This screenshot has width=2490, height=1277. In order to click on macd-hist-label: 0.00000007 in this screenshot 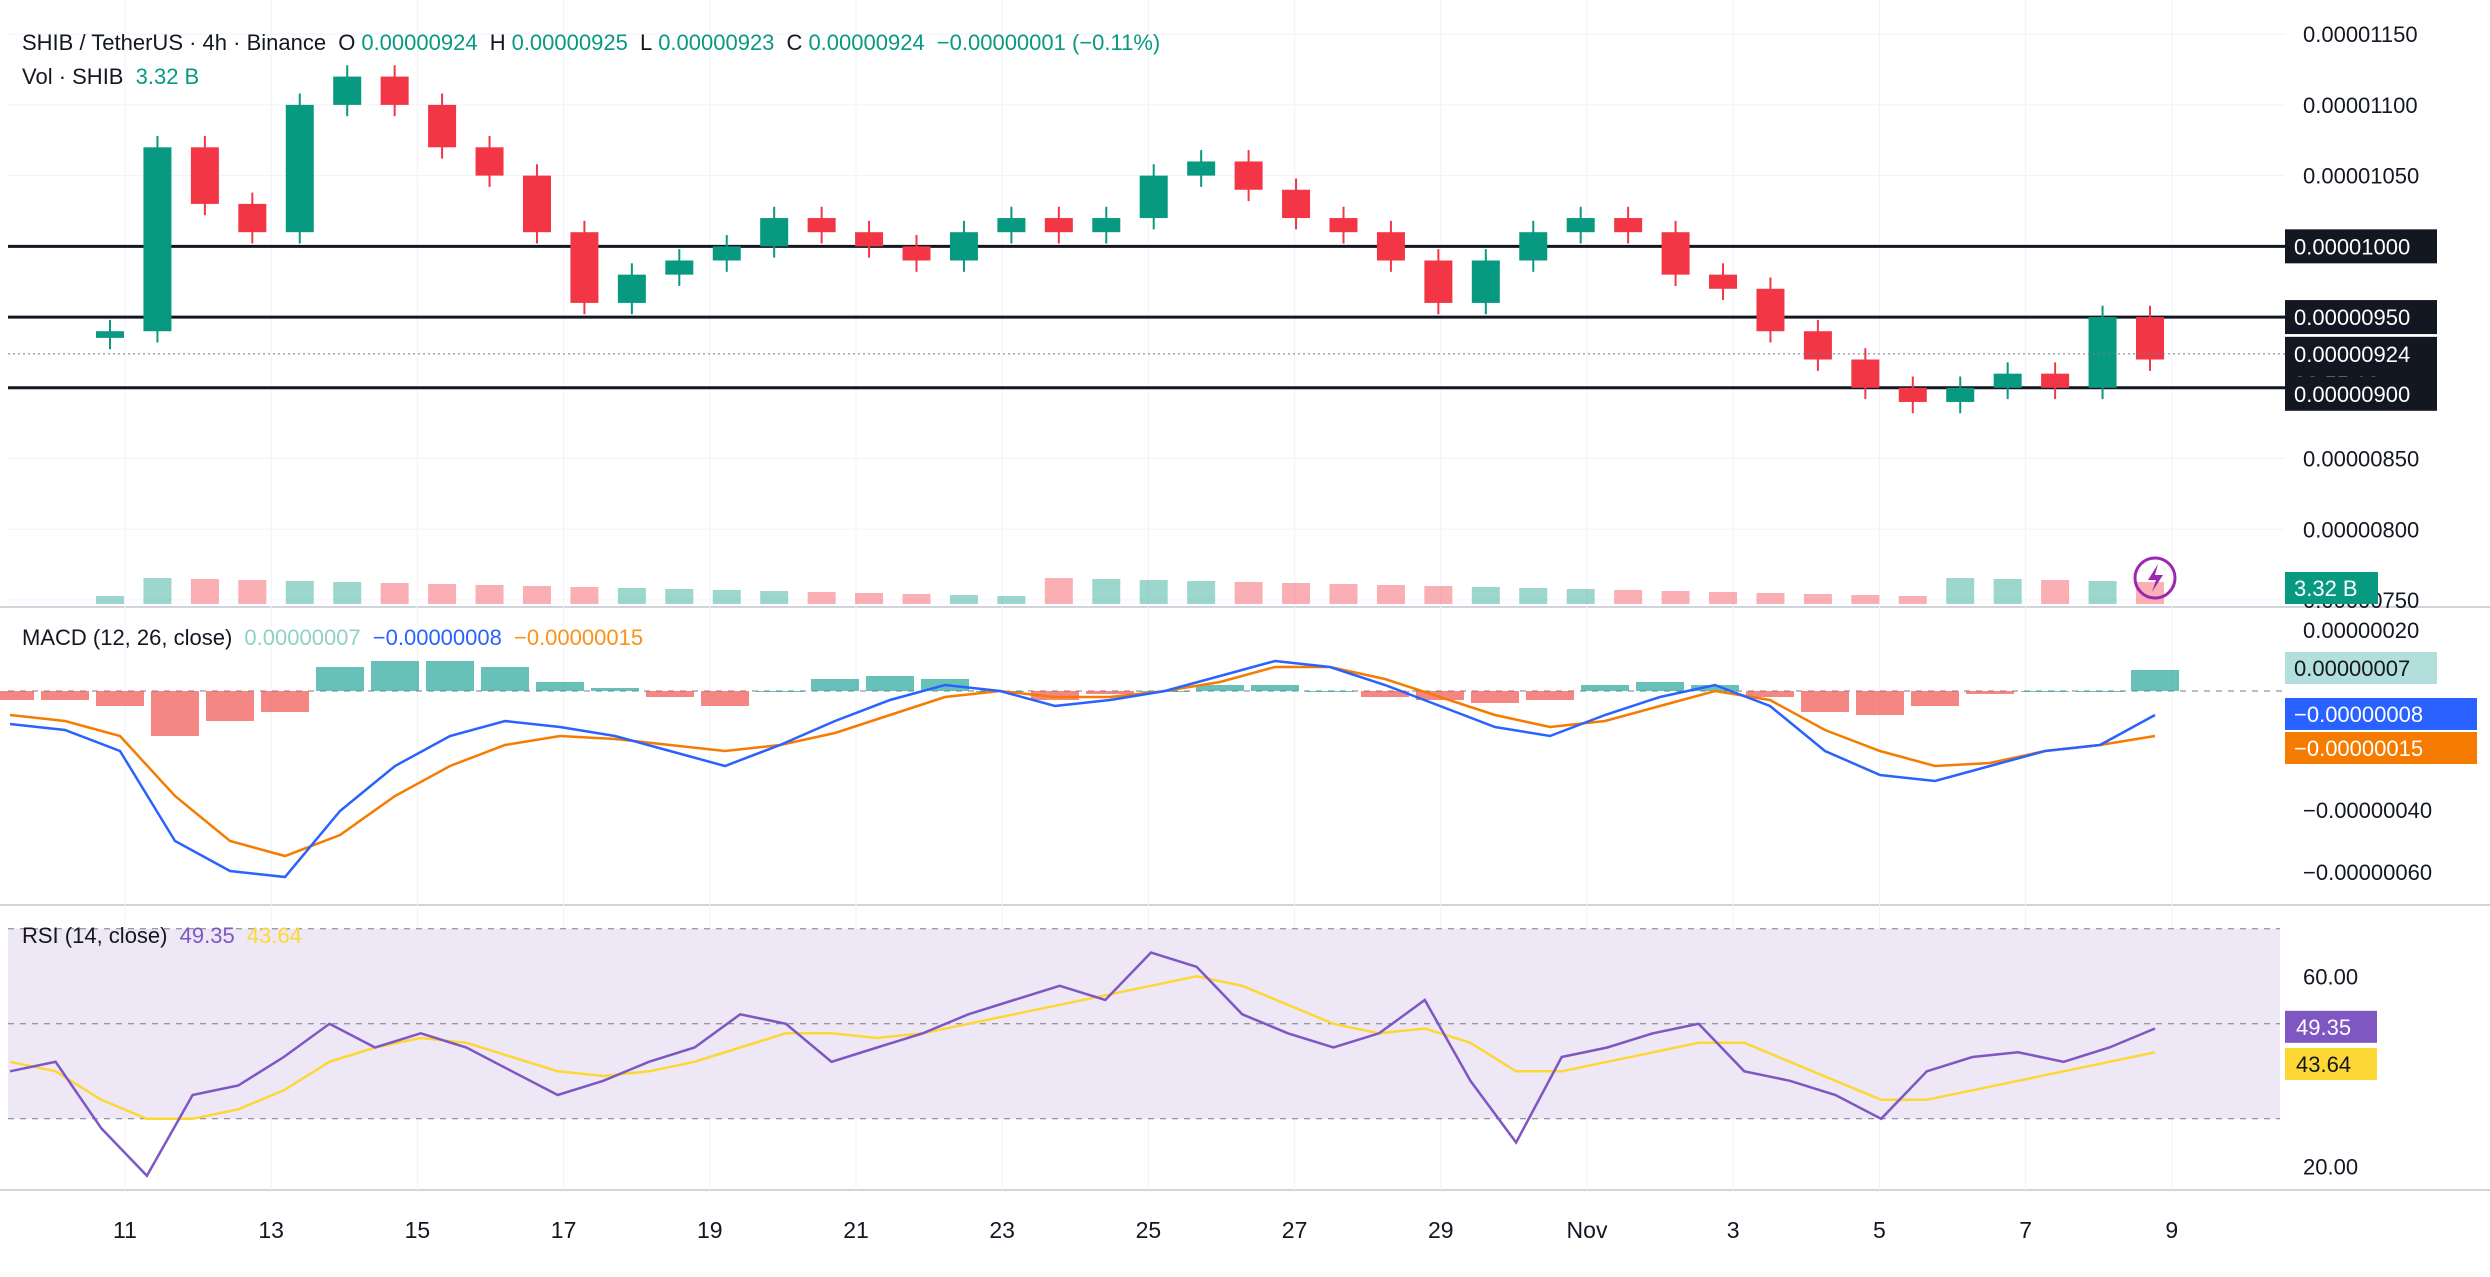, I will do `click(2352, 668)`.